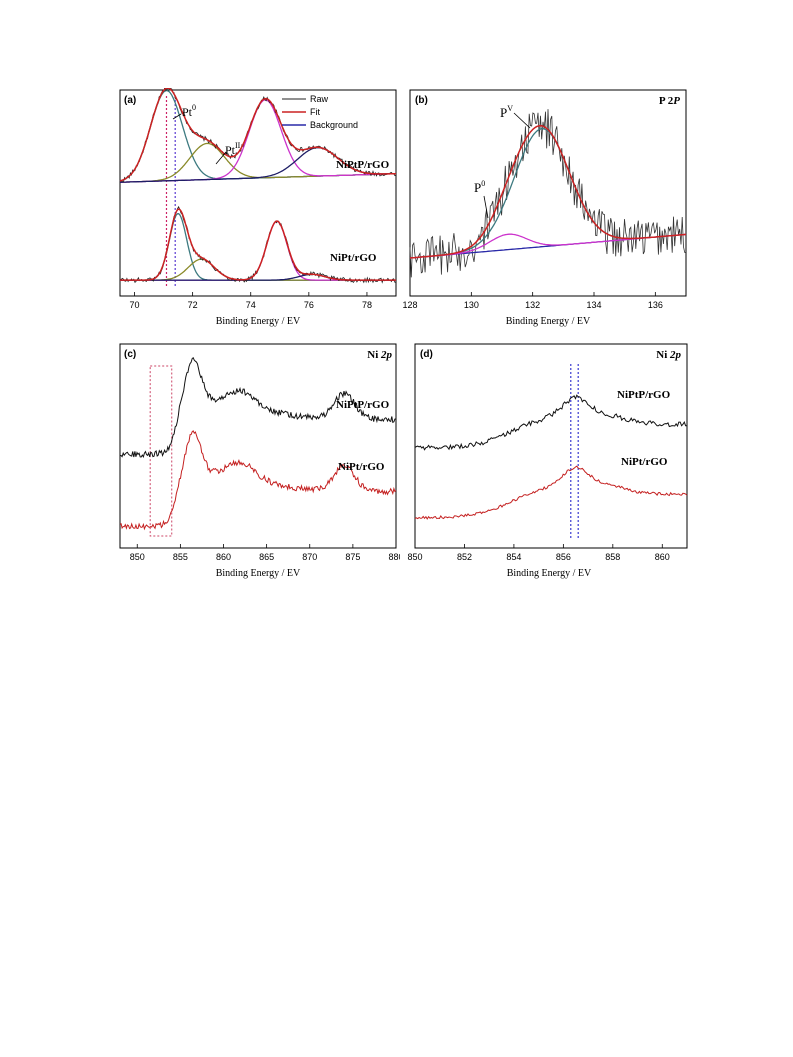  I want to click on legend-label-background: Background, so click(334, 125).